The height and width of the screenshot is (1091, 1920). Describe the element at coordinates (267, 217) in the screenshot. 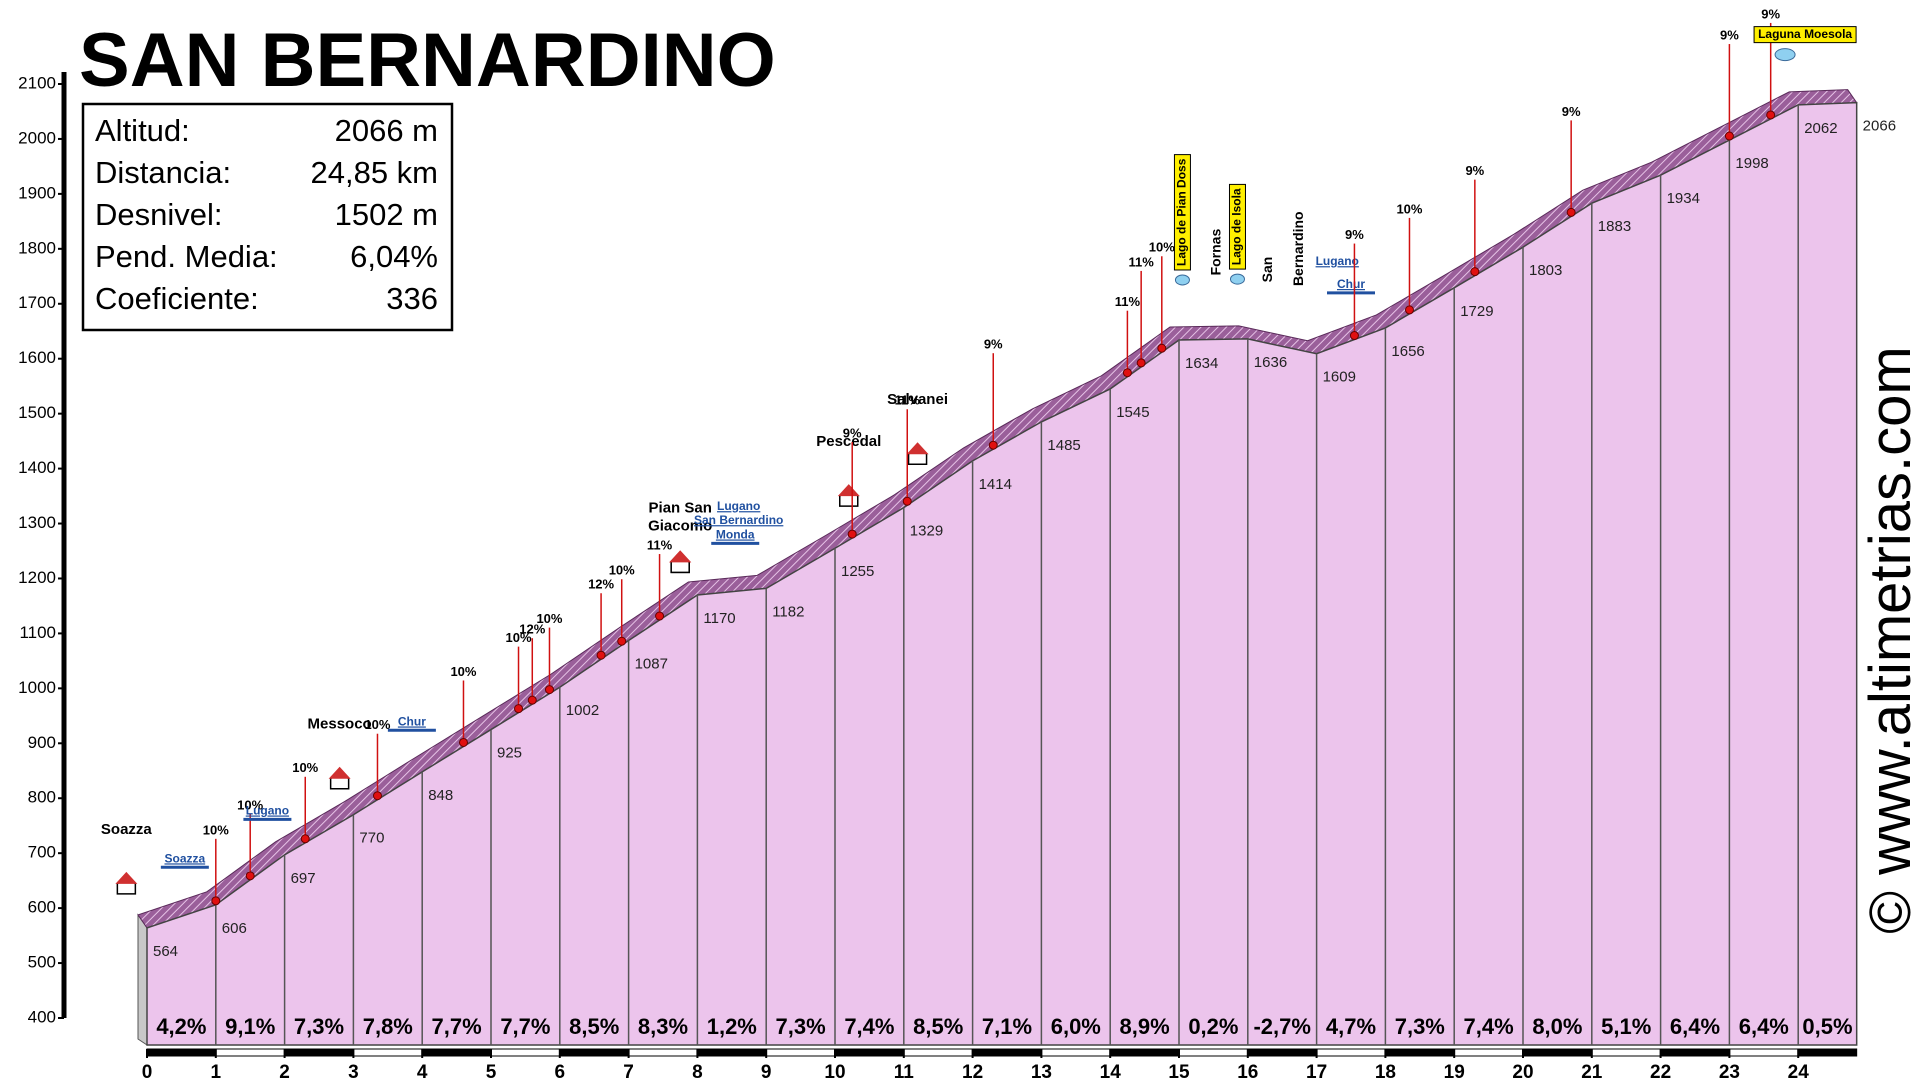

I see `stats-box` at that location.